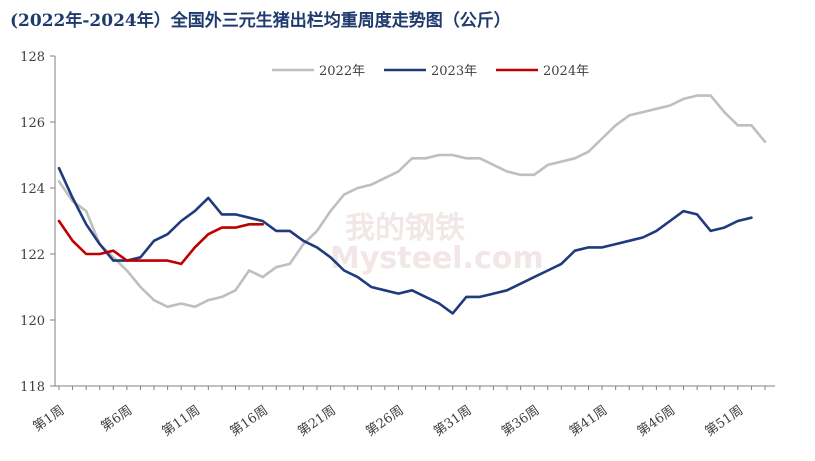  I want to click on x-tick-label: 第26周, so click(384, 421).